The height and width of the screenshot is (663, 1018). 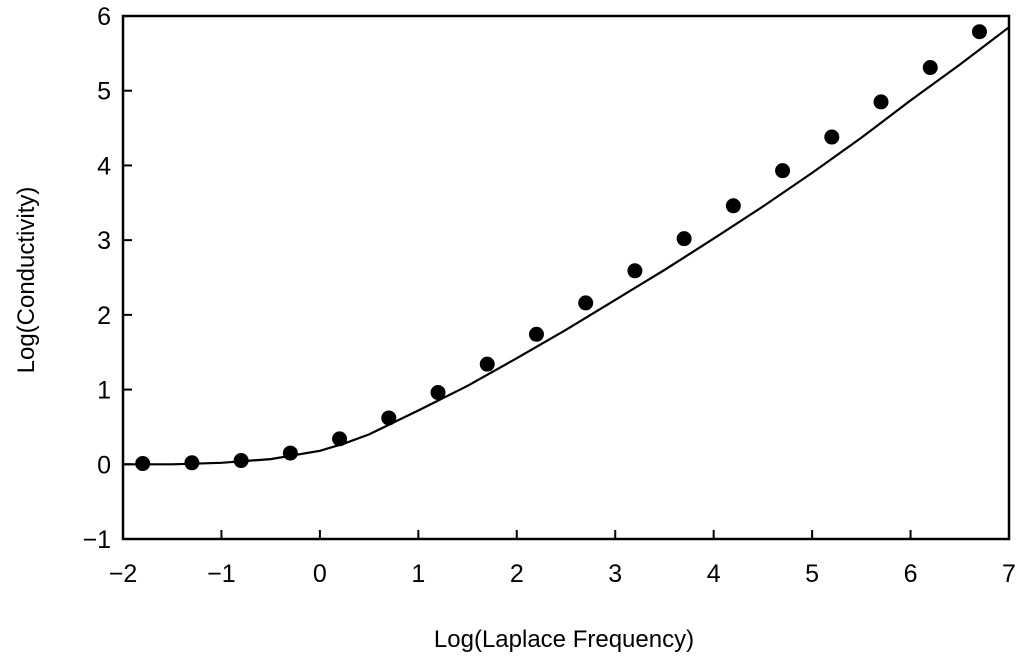 I want to click on y-axis-label: Log(Conductivity), so click(x=26, y=280).